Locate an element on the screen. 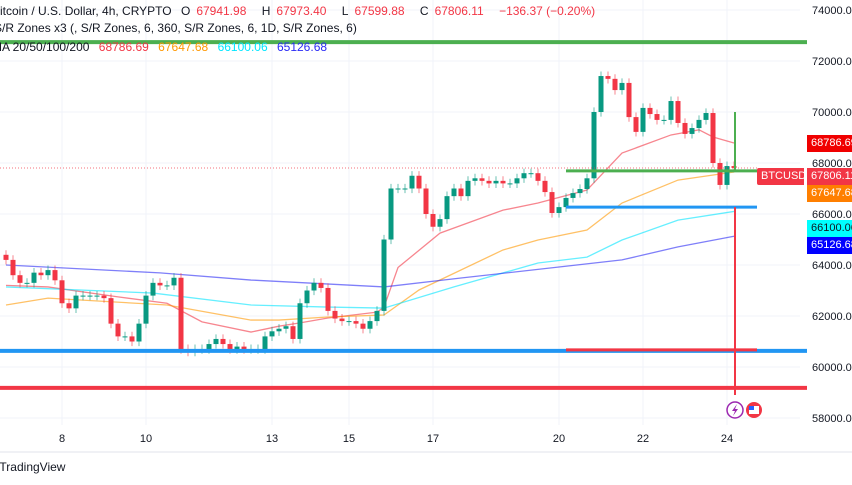 The height and width of the screenshot is (485, 852). x-tick-label: 13 is located at coordinates (272, 439).